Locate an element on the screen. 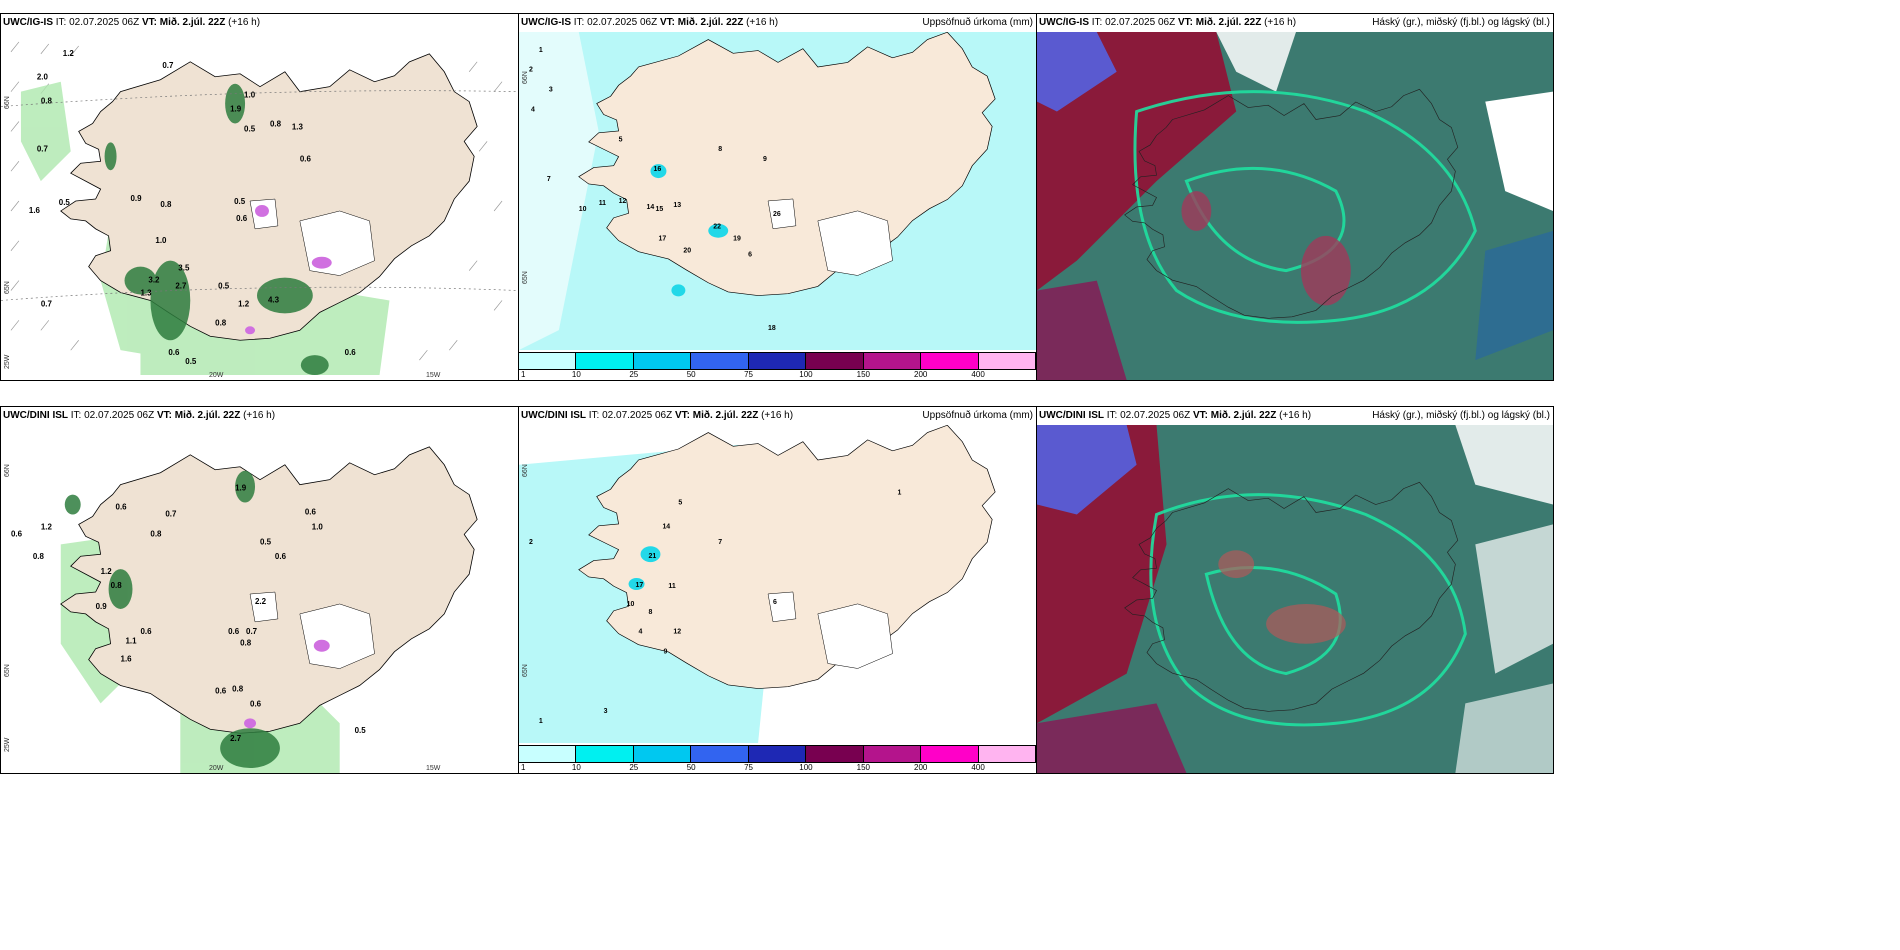 The width and height of the screenshot is (1900, 950). svg-text: 26 is located at coordinates (777, 214).